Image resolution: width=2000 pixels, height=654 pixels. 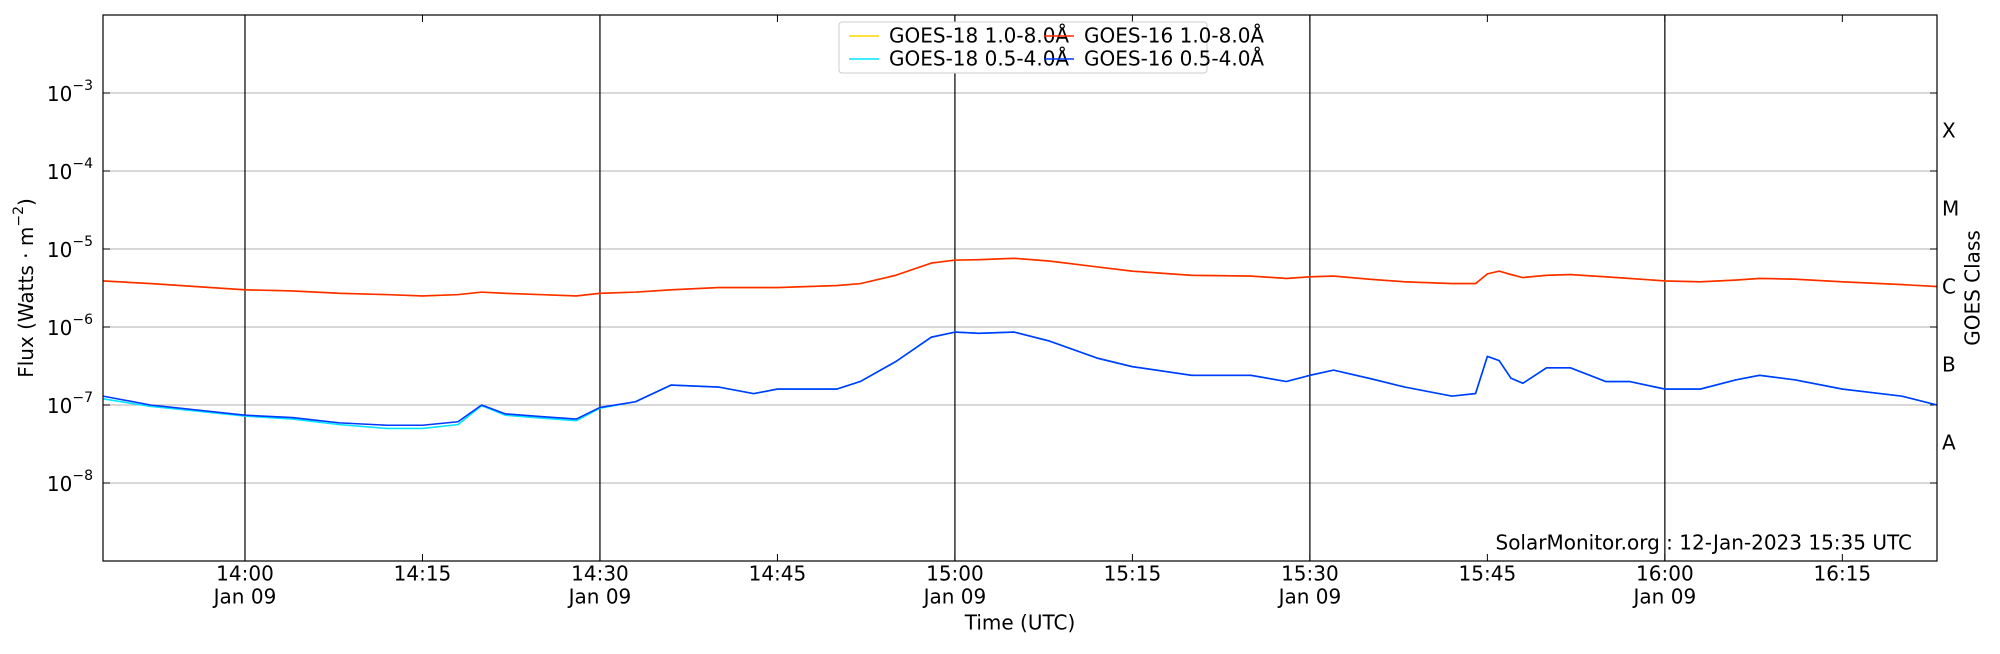 I want to click on y-axis-label-part: ), so click(x=26, y=202).